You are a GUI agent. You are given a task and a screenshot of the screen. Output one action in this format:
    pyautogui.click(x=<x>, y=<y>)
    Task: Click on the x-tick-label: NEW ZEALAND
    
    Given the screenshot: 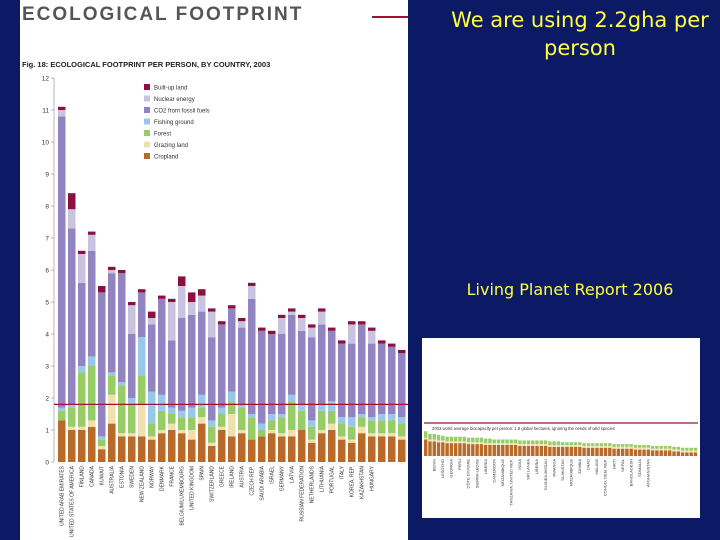 What is the action you would take?
    pyautogui.click(x=142, y=484)
    